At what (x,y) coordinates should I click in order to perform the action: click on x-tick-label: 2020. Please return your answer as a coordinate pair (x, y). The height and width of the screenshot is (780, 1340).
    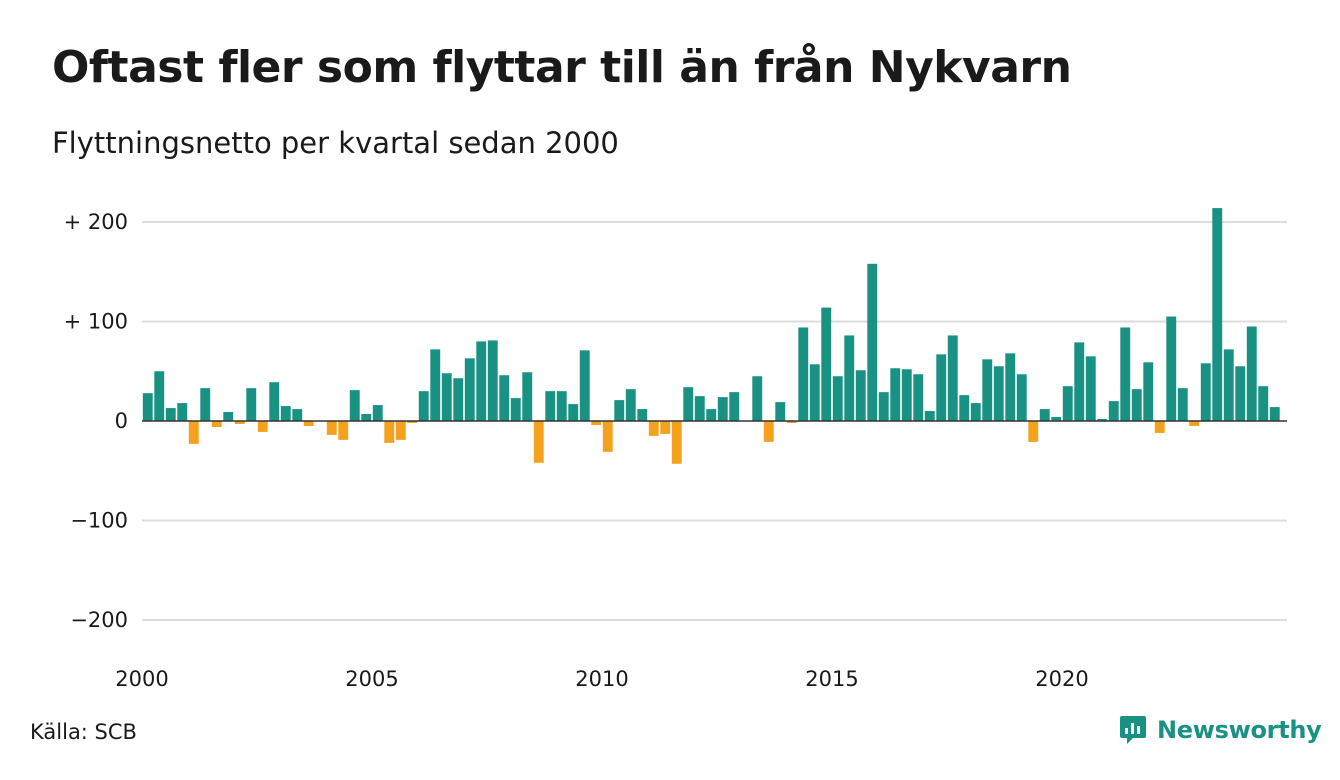
    Looking at the image, I should click on (1061, 679).